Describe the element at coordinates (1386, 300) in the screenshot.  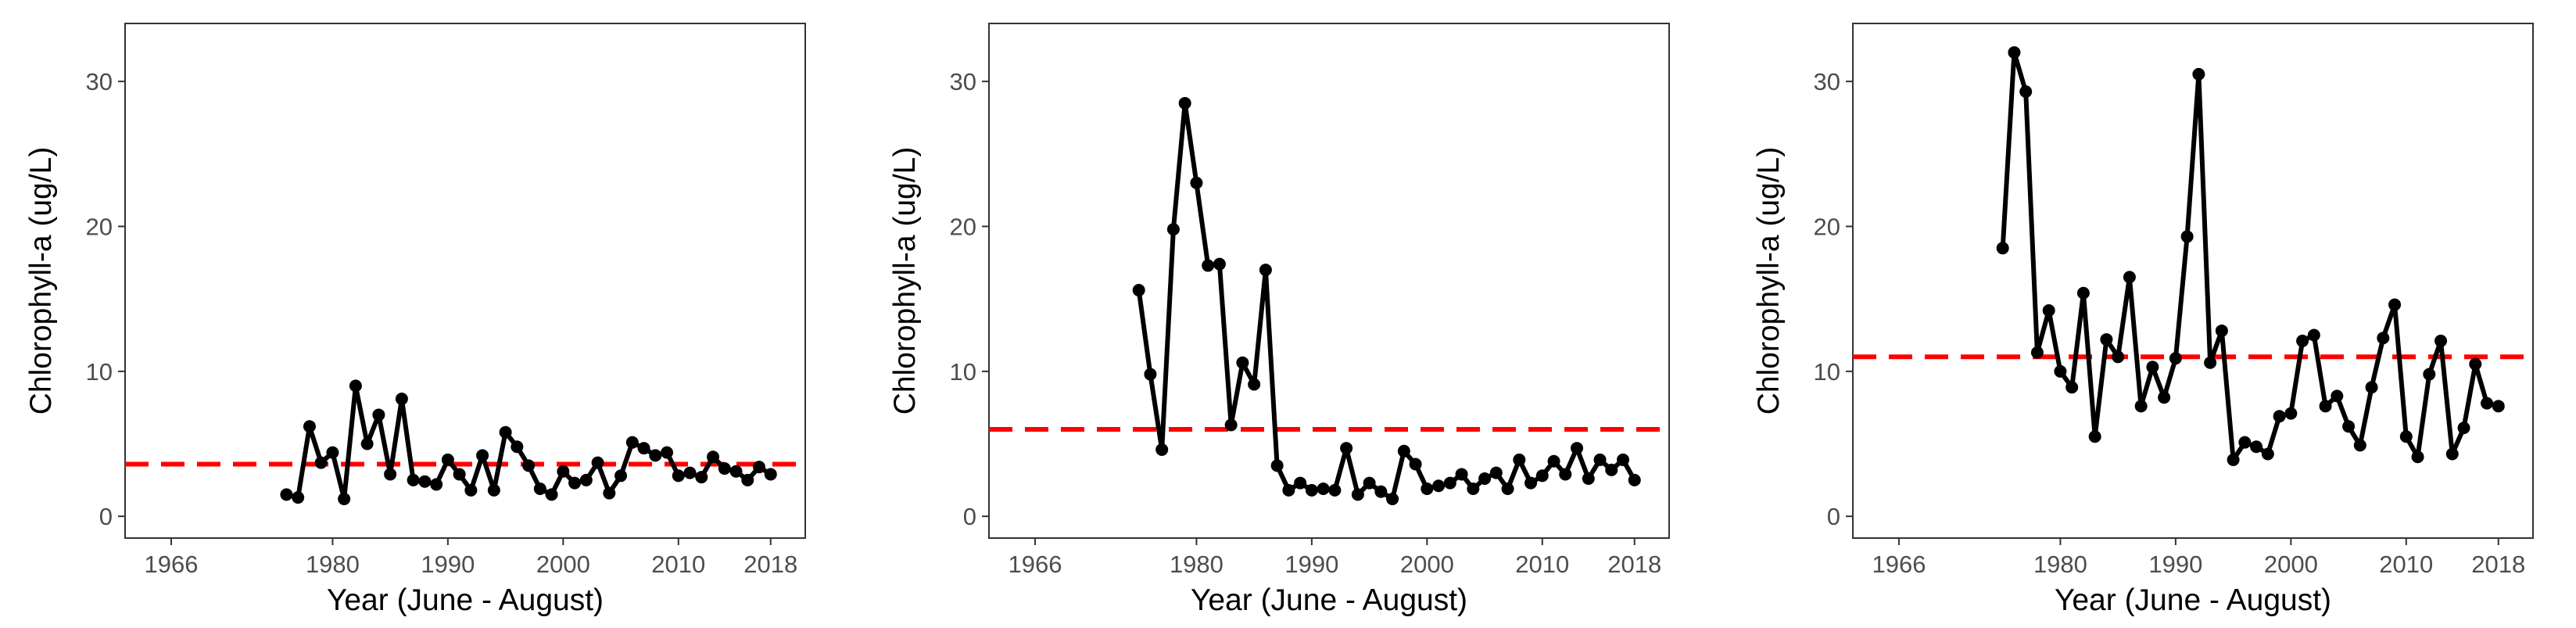
I see `series-line` at that location.